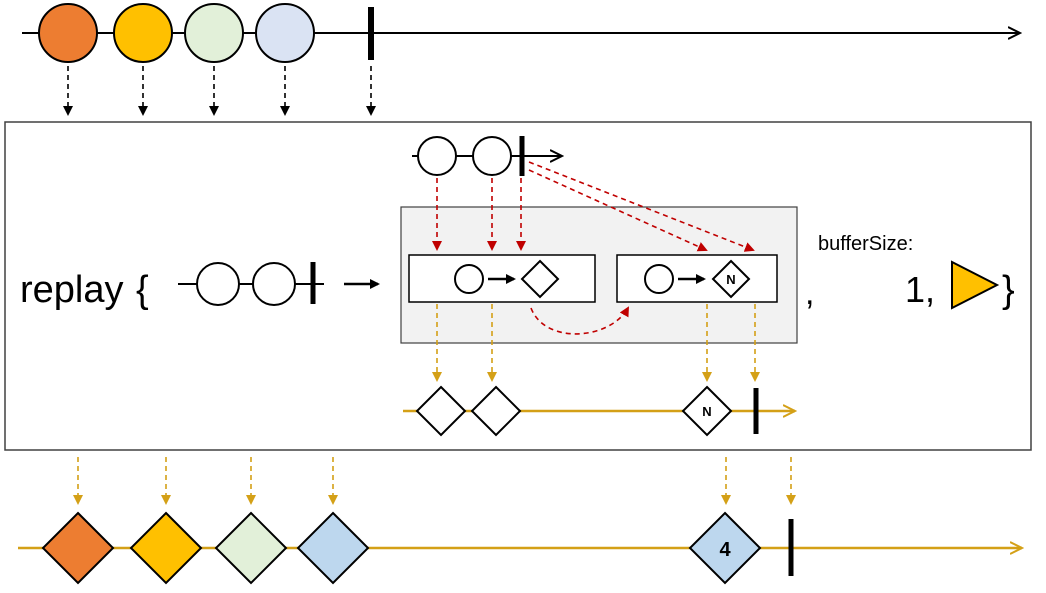  I want to click on scheduler-triangle-icon, so click(975, 285).